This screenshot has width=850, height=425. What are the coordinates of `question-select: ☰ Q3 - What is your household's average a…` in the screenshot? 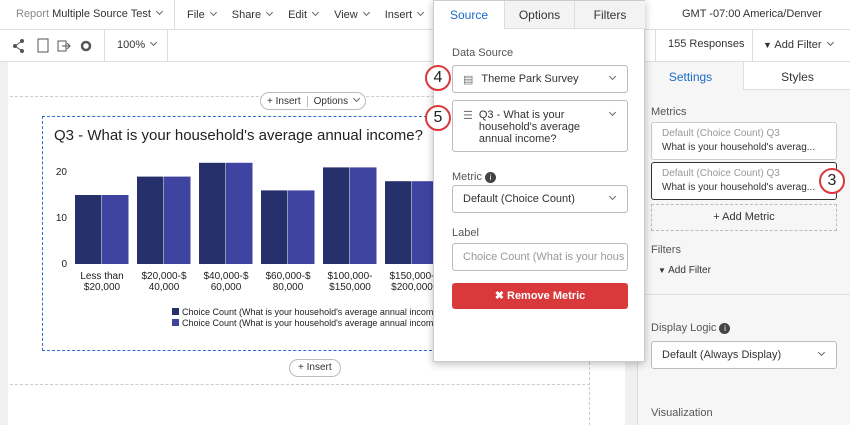 It's located at (540, 126).